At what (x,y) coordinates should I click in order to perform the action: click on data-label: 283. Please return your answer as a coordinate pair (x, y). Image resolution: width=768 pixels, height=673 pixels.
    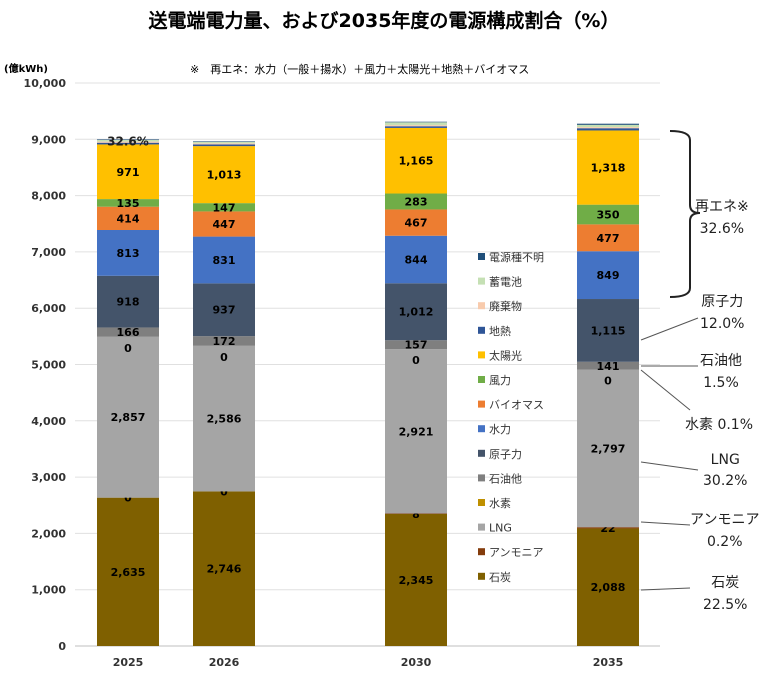
    Looking at the image, I should click on (416, 201).